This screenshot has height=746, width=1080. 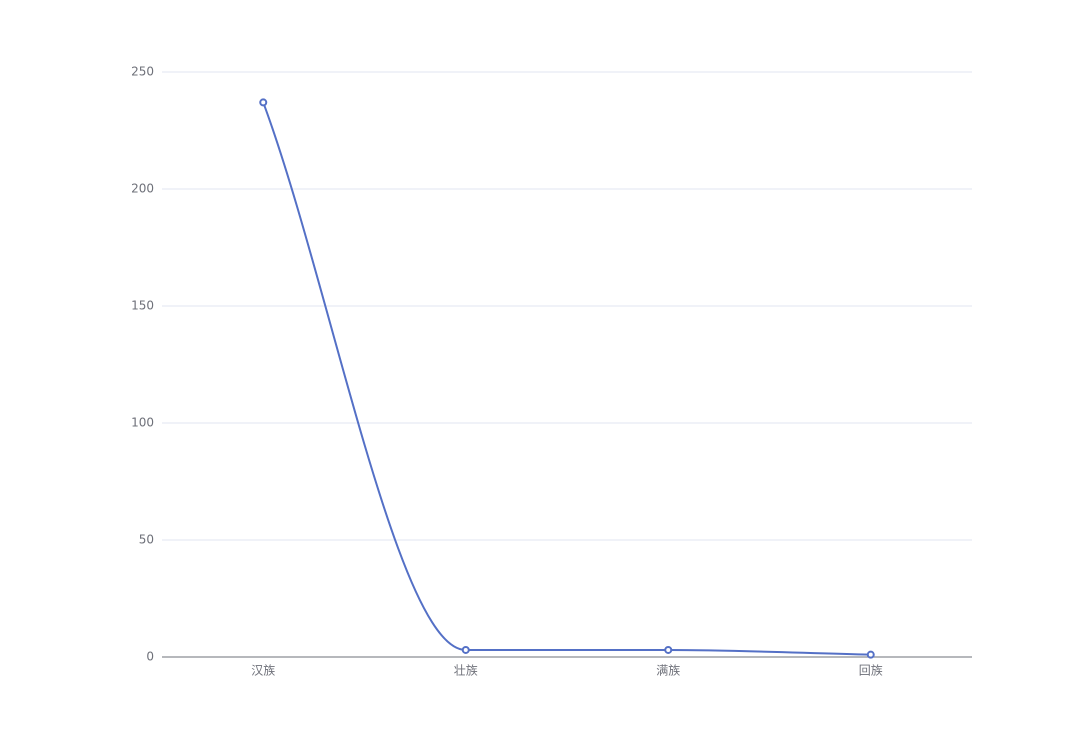 What do you see at coordinates (871, 671) in the screenshot?
I see `x-tick-label: 回族` at bounding box center [871, 671].